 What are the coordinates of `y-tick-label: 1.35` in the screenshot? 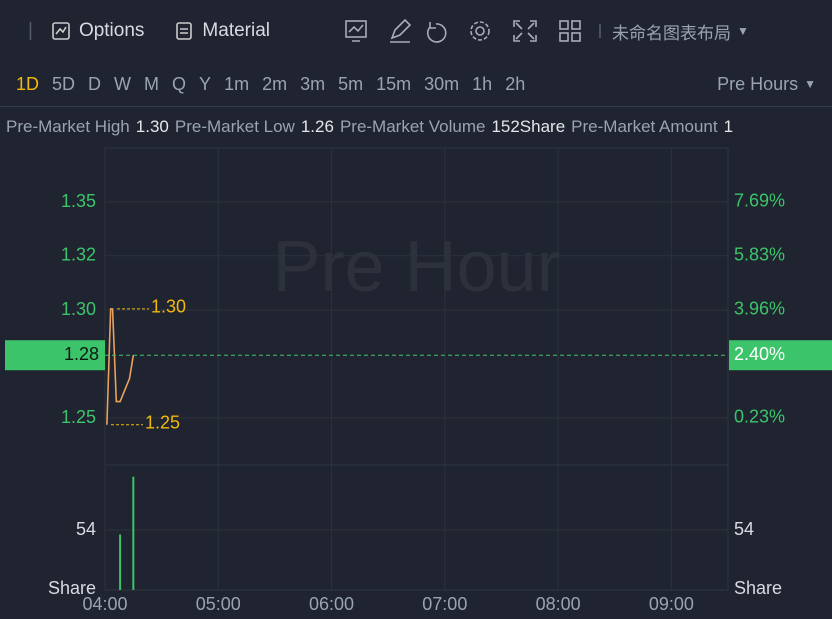 It's located at (78, 201).